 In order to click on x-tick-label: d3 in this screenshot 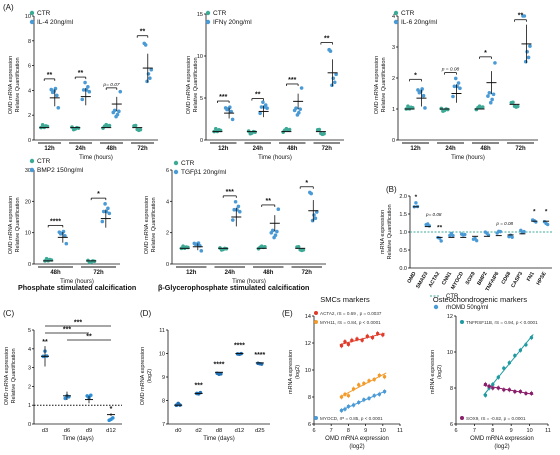, I will do `click(45, 431)`.